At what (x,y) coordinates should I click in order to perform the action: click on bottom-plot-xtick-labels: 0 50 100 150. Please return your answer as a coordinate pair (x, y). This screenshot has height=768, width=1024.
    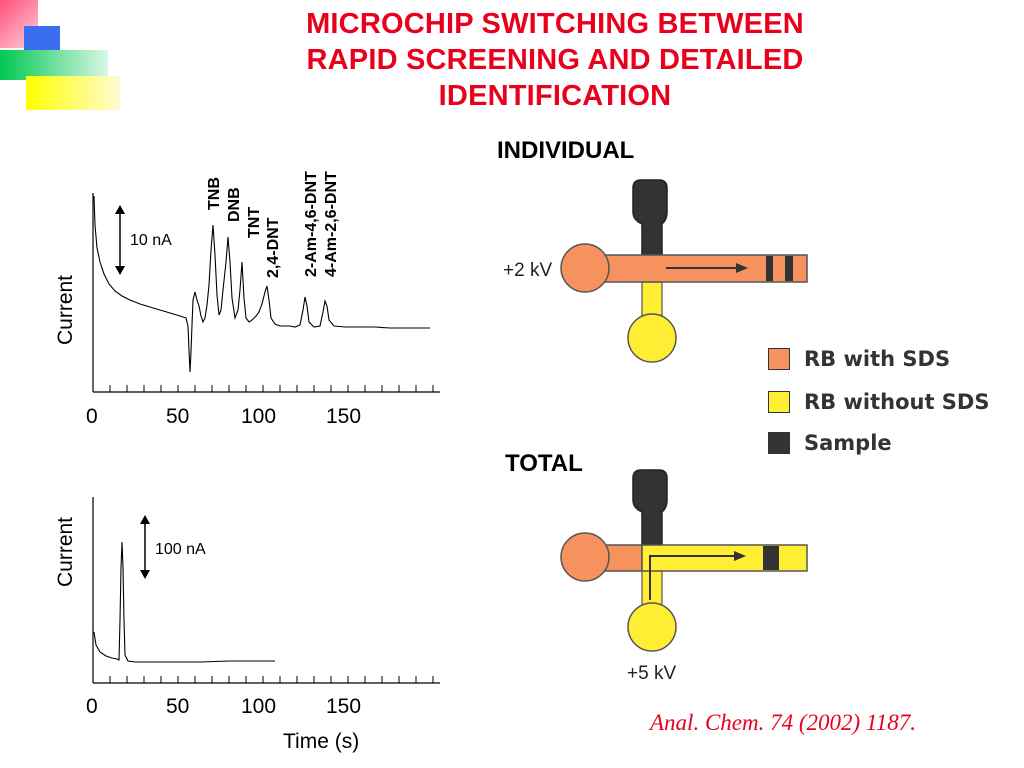
    Looking at the image, I should click on (230, 708).